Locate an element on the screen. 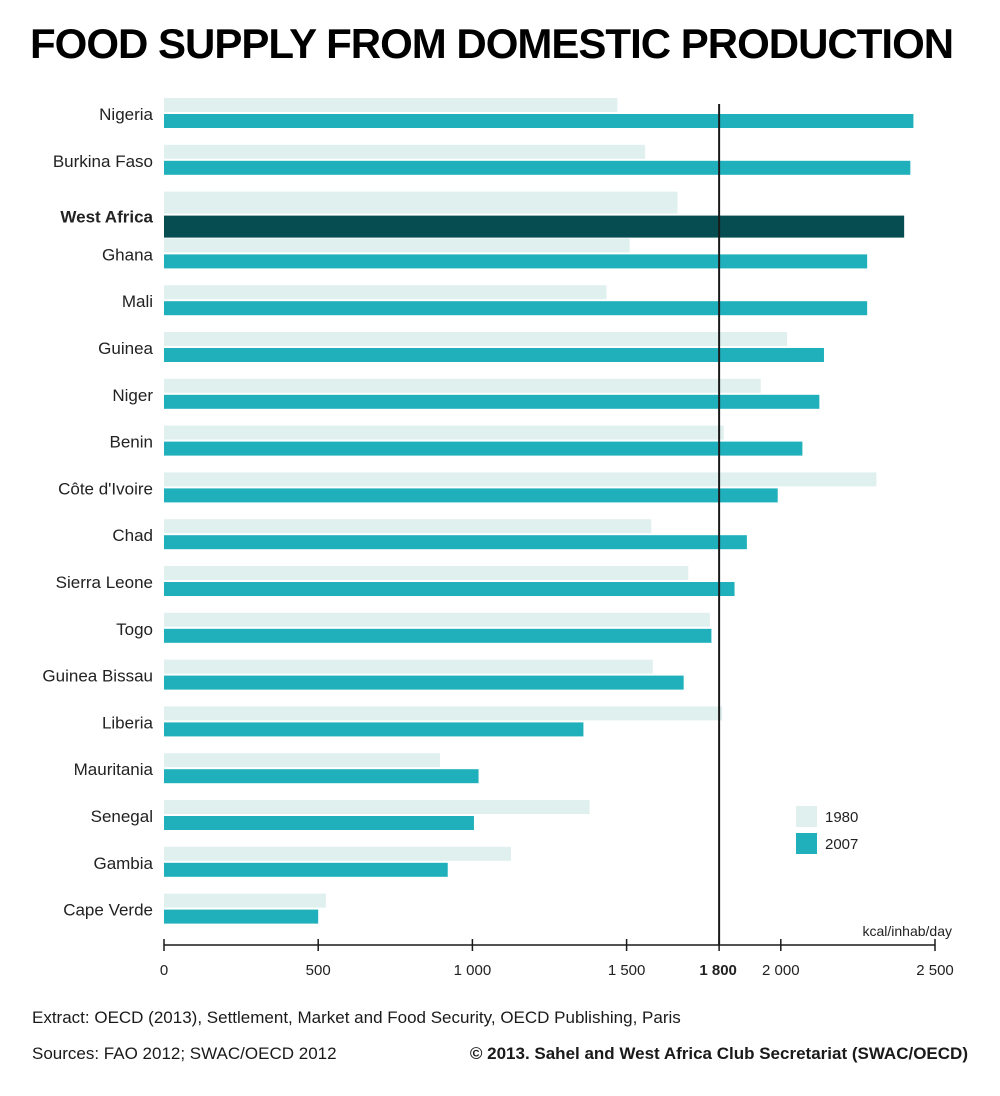  bar-1980-west-africa is located at coordinates (421, 202).